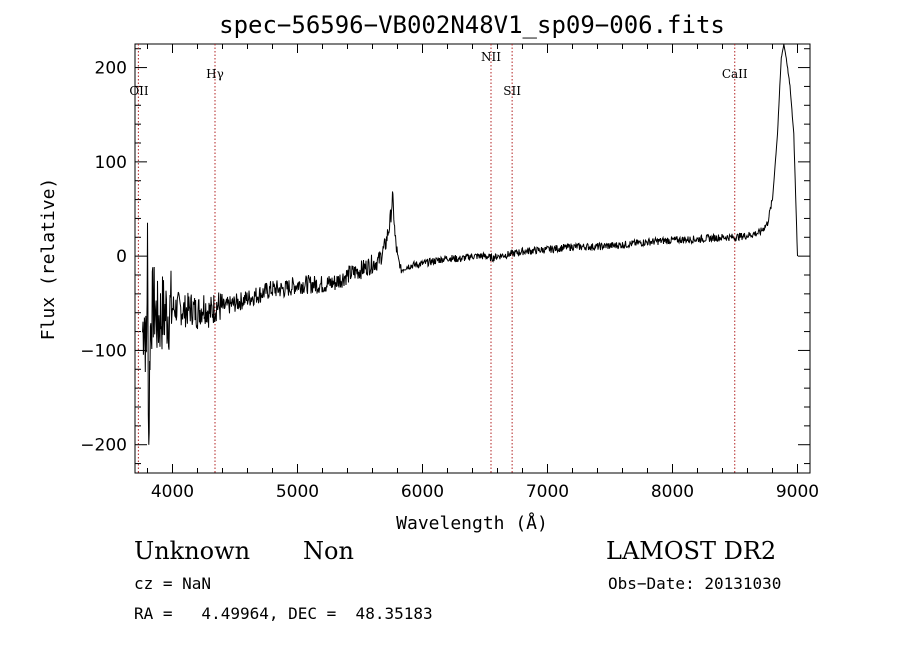 The height and width of the screenshot is (649, 900). I want to click on x-tick-label: 9000, so click(797, 492).